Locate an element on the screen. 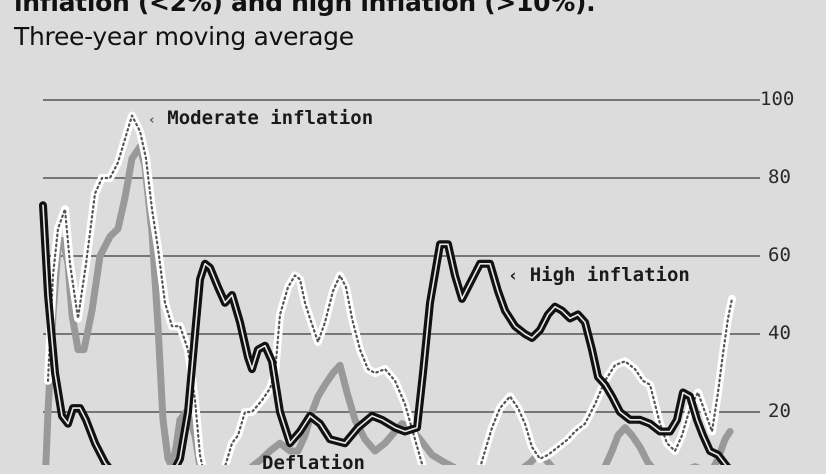 This screenshot has height=474, width=826. y-tick-20: 20 is located at coordinates (779, 411).